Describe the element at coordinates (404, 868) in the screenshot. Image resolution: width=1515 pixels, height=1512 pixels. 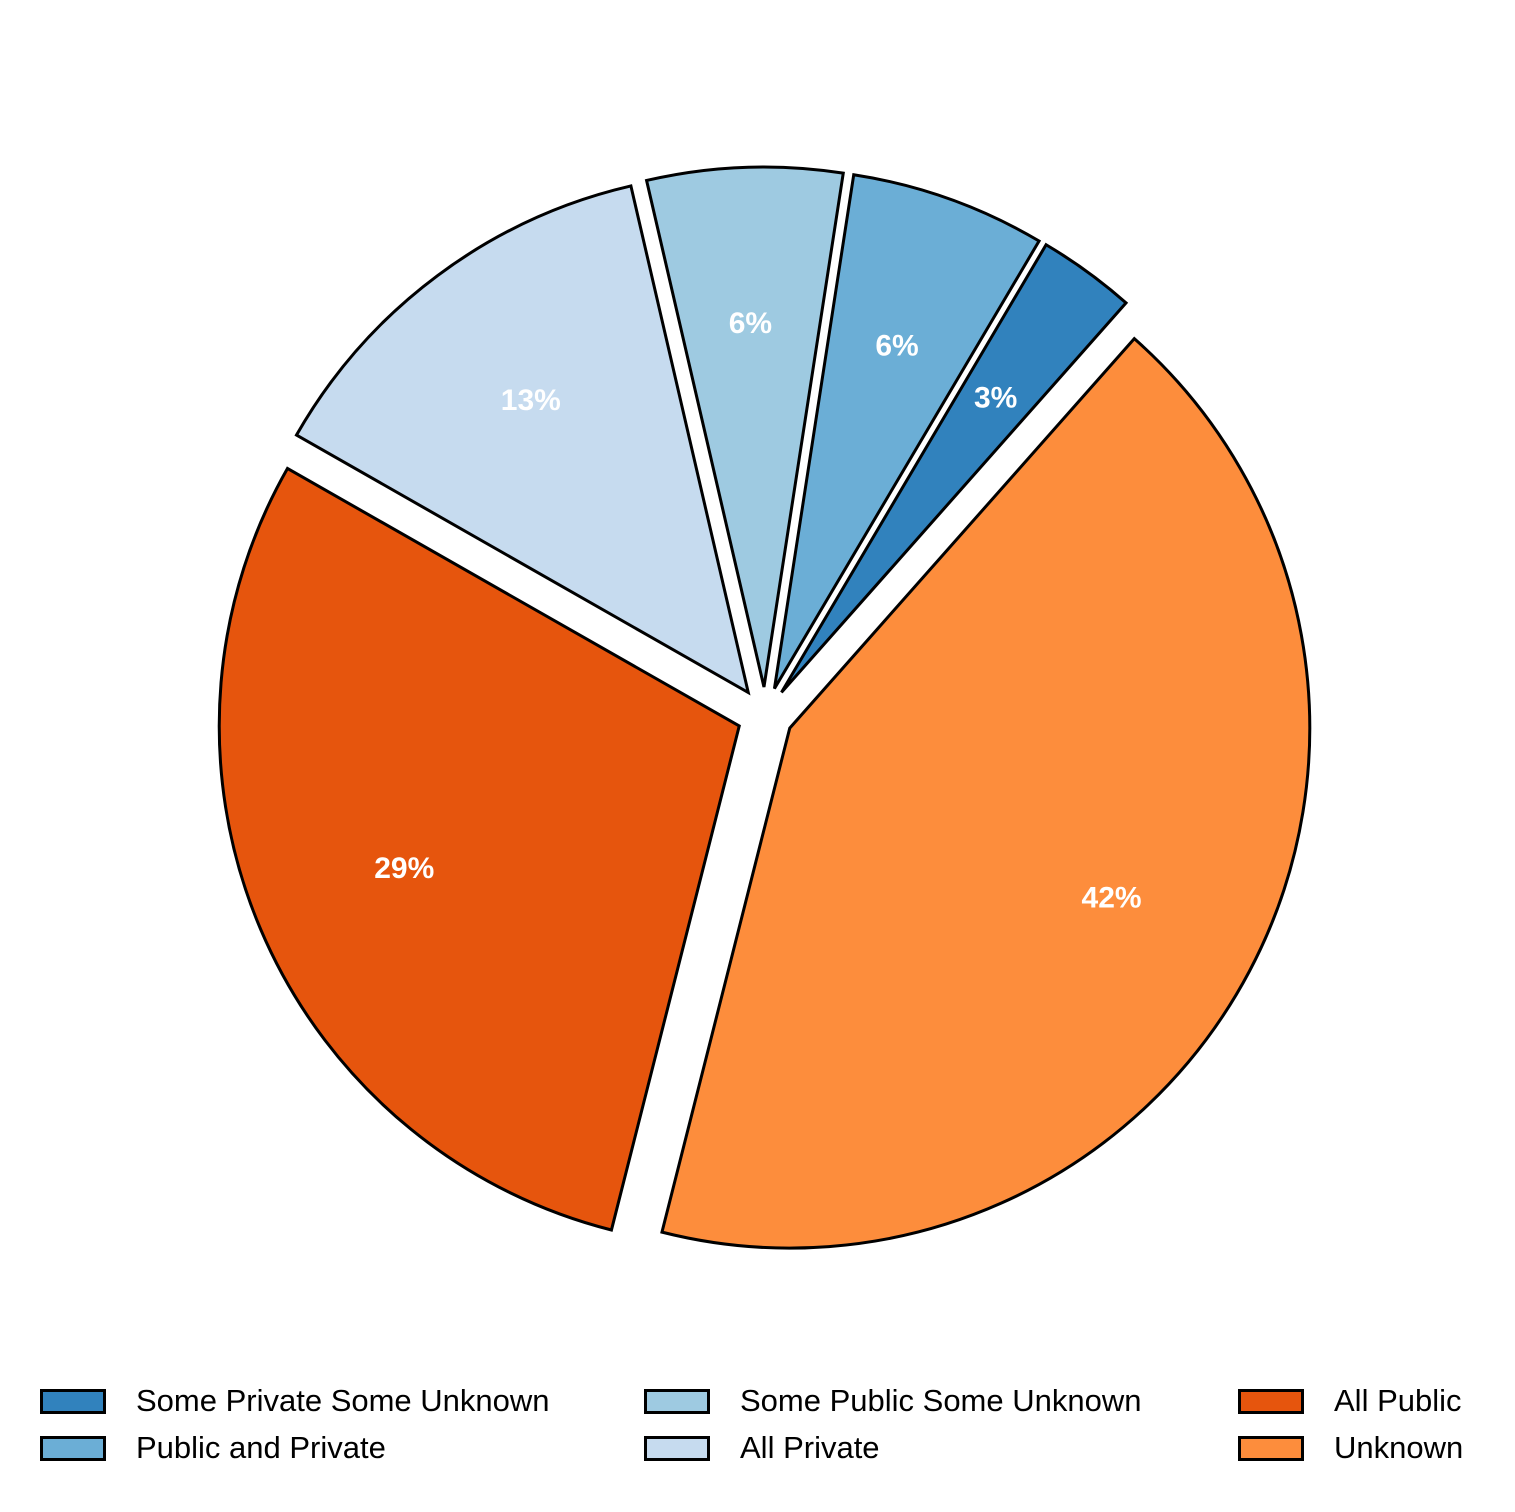
I see `slice-value-label: 29%` at that location.